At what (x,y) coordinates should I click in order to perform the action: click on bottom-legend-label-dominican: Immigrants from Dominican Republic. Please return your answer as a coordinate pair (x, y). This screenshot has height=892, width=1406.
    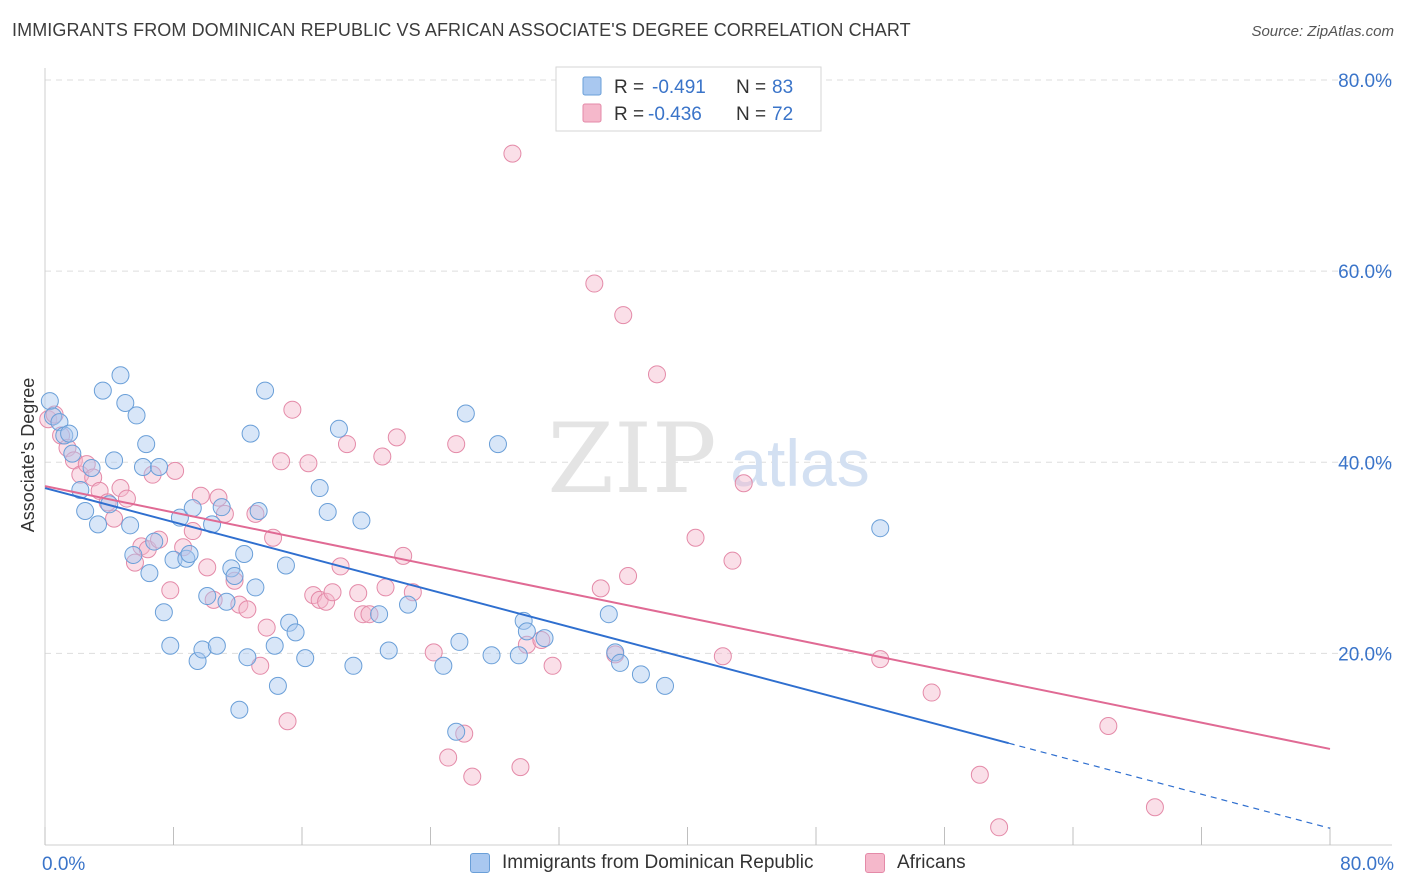
    Looking at the image, I should click on (658, 862).